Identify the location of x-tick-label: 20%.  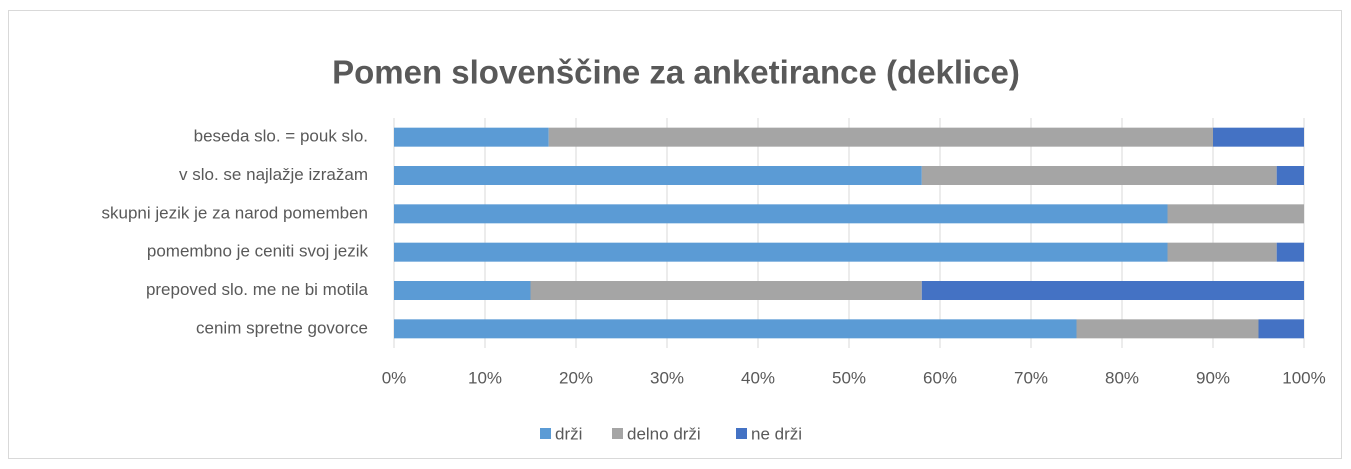
(576, 377).